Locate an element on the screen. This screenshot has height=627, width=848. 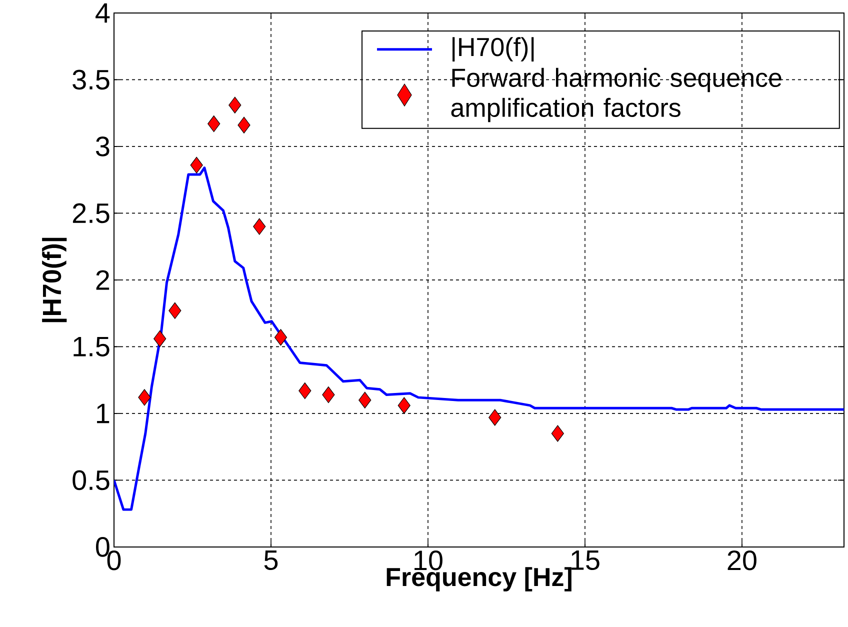
legend-label: Forward harmonic sequence amplification factors is located at coordinates (616, 95).